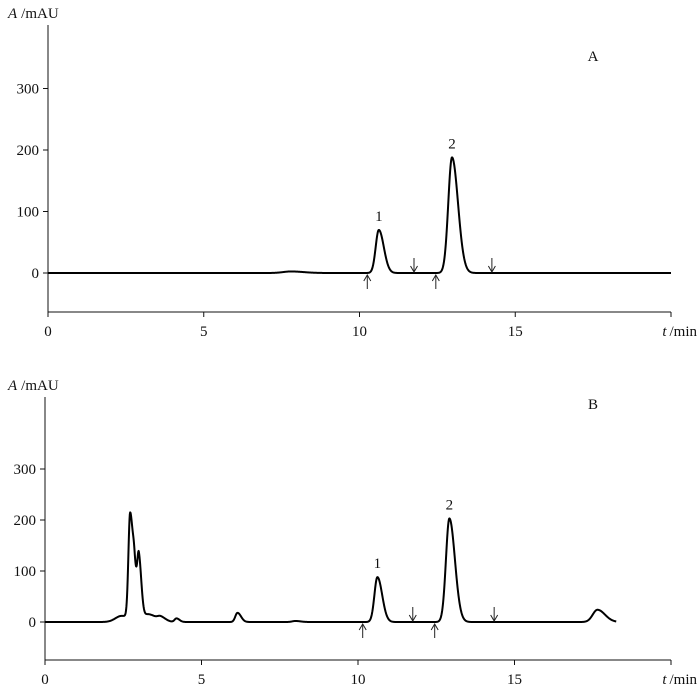  Describe the element at coordinates (330, 567) in the screenshot. I see `chromatogram-trace` at that location.